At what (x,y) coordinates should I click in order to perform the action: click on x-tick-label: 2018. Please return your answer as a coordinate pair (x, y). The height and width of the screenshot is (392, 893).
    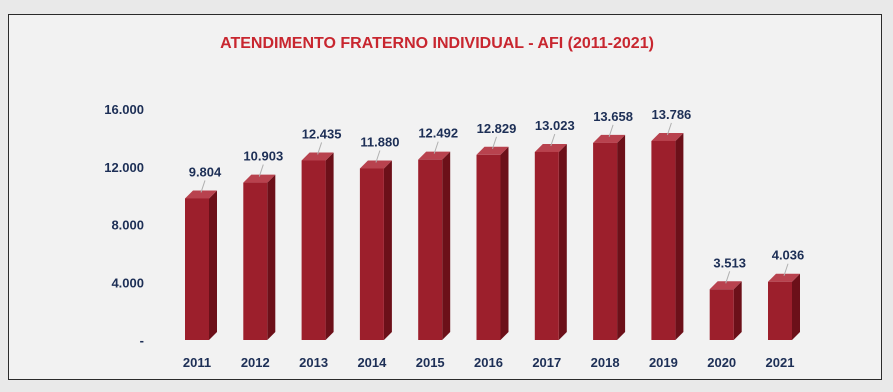
    Looking at the image, I should click on (605, 362).